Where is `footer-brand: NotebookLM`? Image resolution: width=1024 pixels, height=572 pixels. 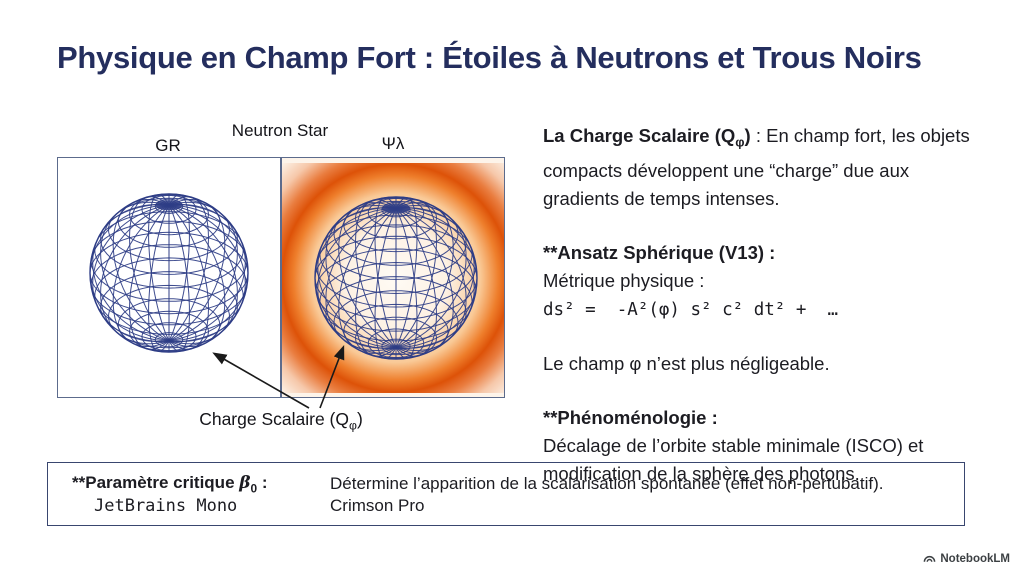 footer-brand: NotebookLM is located at coordinates (966, 558).